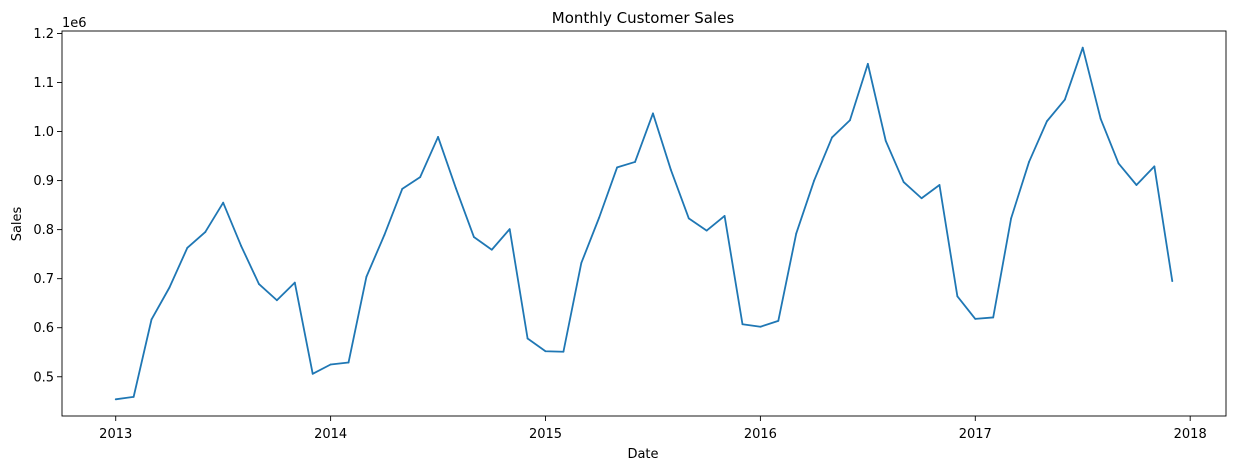  I want to click on x-tick-label: 2015, so click(545, 434).